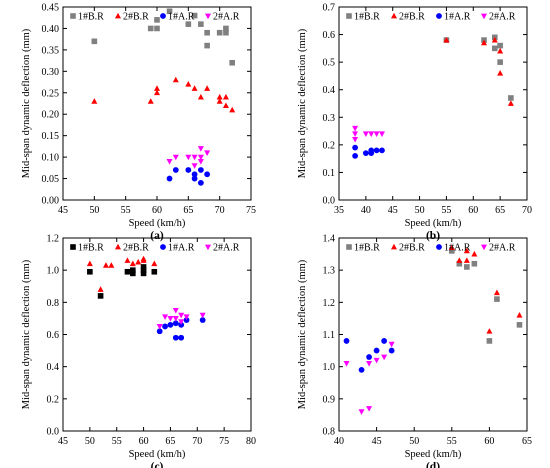 Image resolution: width=550 pixels, height=468 pixels. What do you see at coordinates (117, 441) in the screenshot?
I see `x-tick-label: 55` at bounding box center [117, 441].